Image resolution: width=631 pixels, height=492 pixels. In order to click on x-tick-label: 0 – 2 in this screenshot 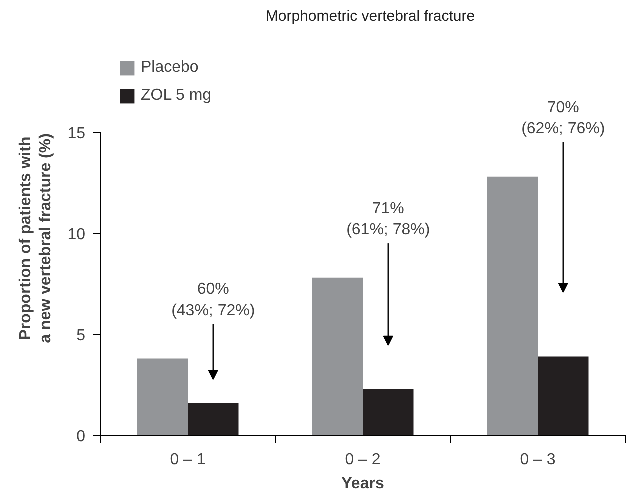, I will do `click(363, 460)`.